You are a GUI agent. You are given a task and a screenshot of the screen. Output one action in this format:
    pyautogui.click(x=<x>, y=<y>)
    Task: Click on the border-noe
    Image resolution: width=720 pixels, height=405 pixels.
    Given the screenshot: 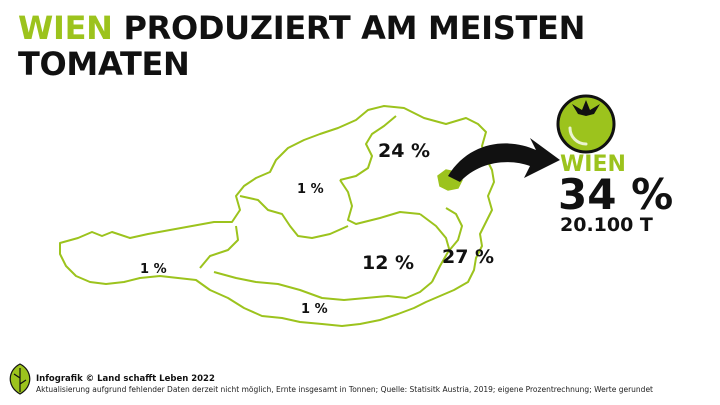 What is the action you would take?
    pyautogui.click(x=368, y=148)
    